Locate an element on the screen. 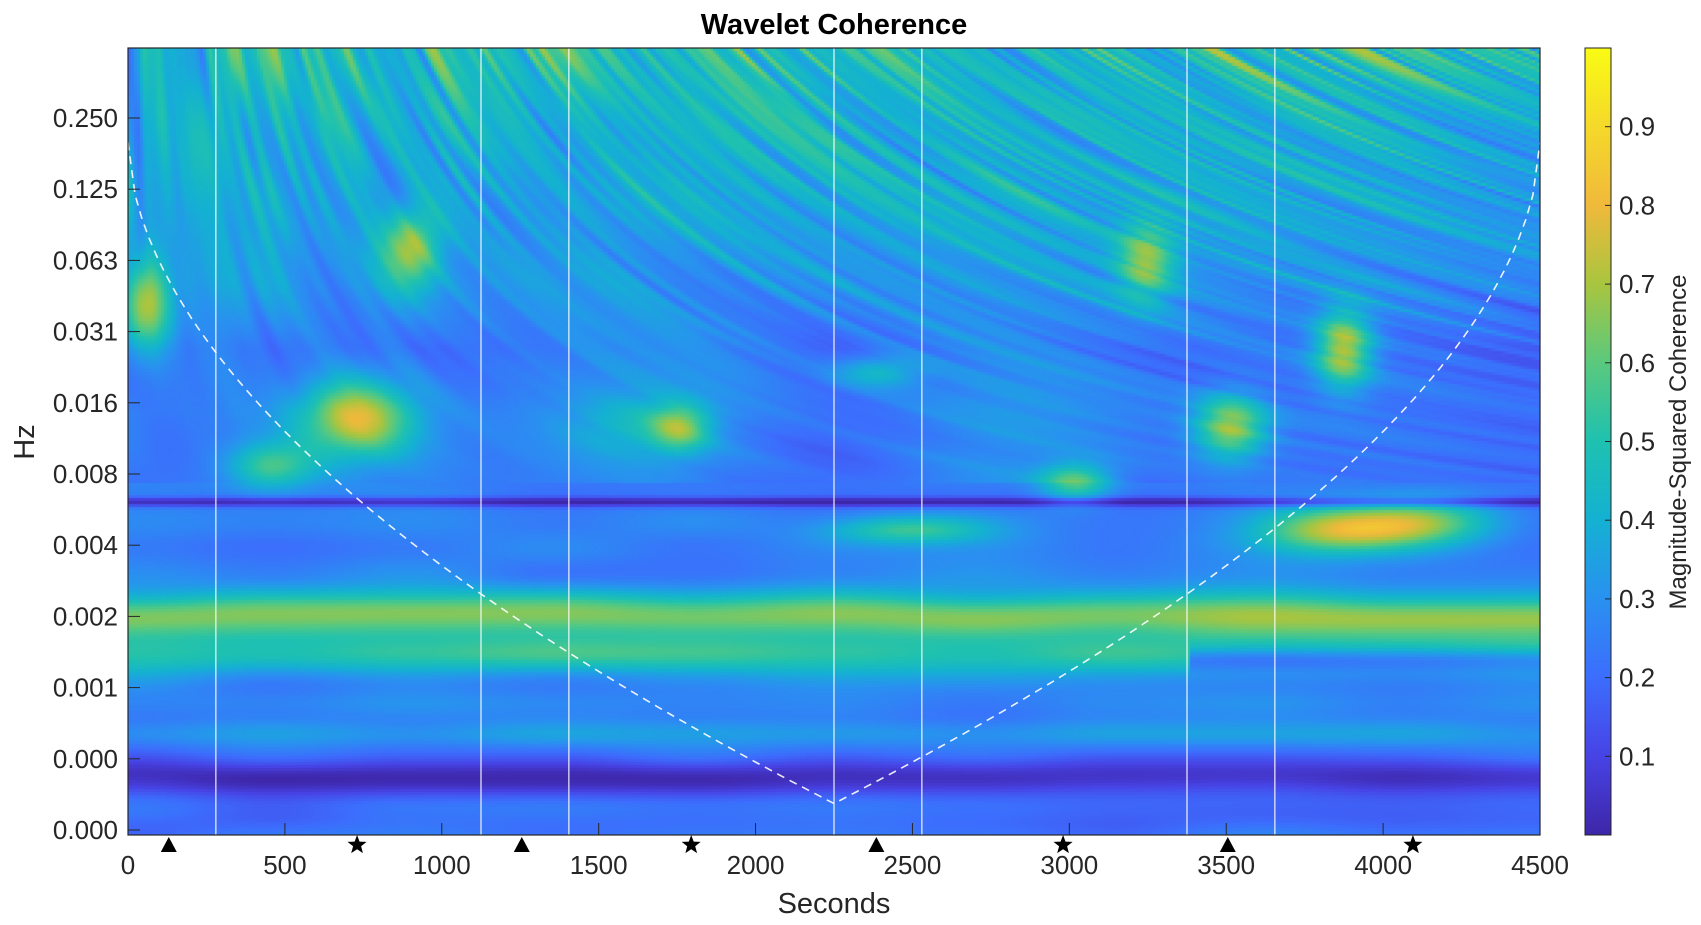 The width and height of the screenshot is (1701, 925). y-tick-label: 0.016 is located at coordinates (85, 403).